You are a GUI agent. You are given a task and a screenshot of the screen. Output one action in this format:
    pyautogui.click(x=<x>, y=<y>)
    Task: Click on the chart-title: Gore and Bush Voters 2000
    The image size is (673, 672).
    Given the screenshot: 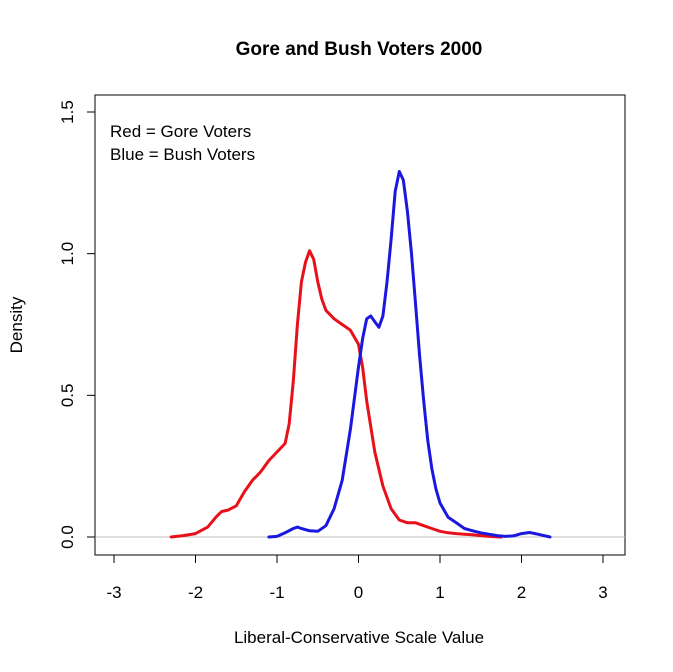 What is the action you would take?
    pyautogui.click(x=359, y=49)
    